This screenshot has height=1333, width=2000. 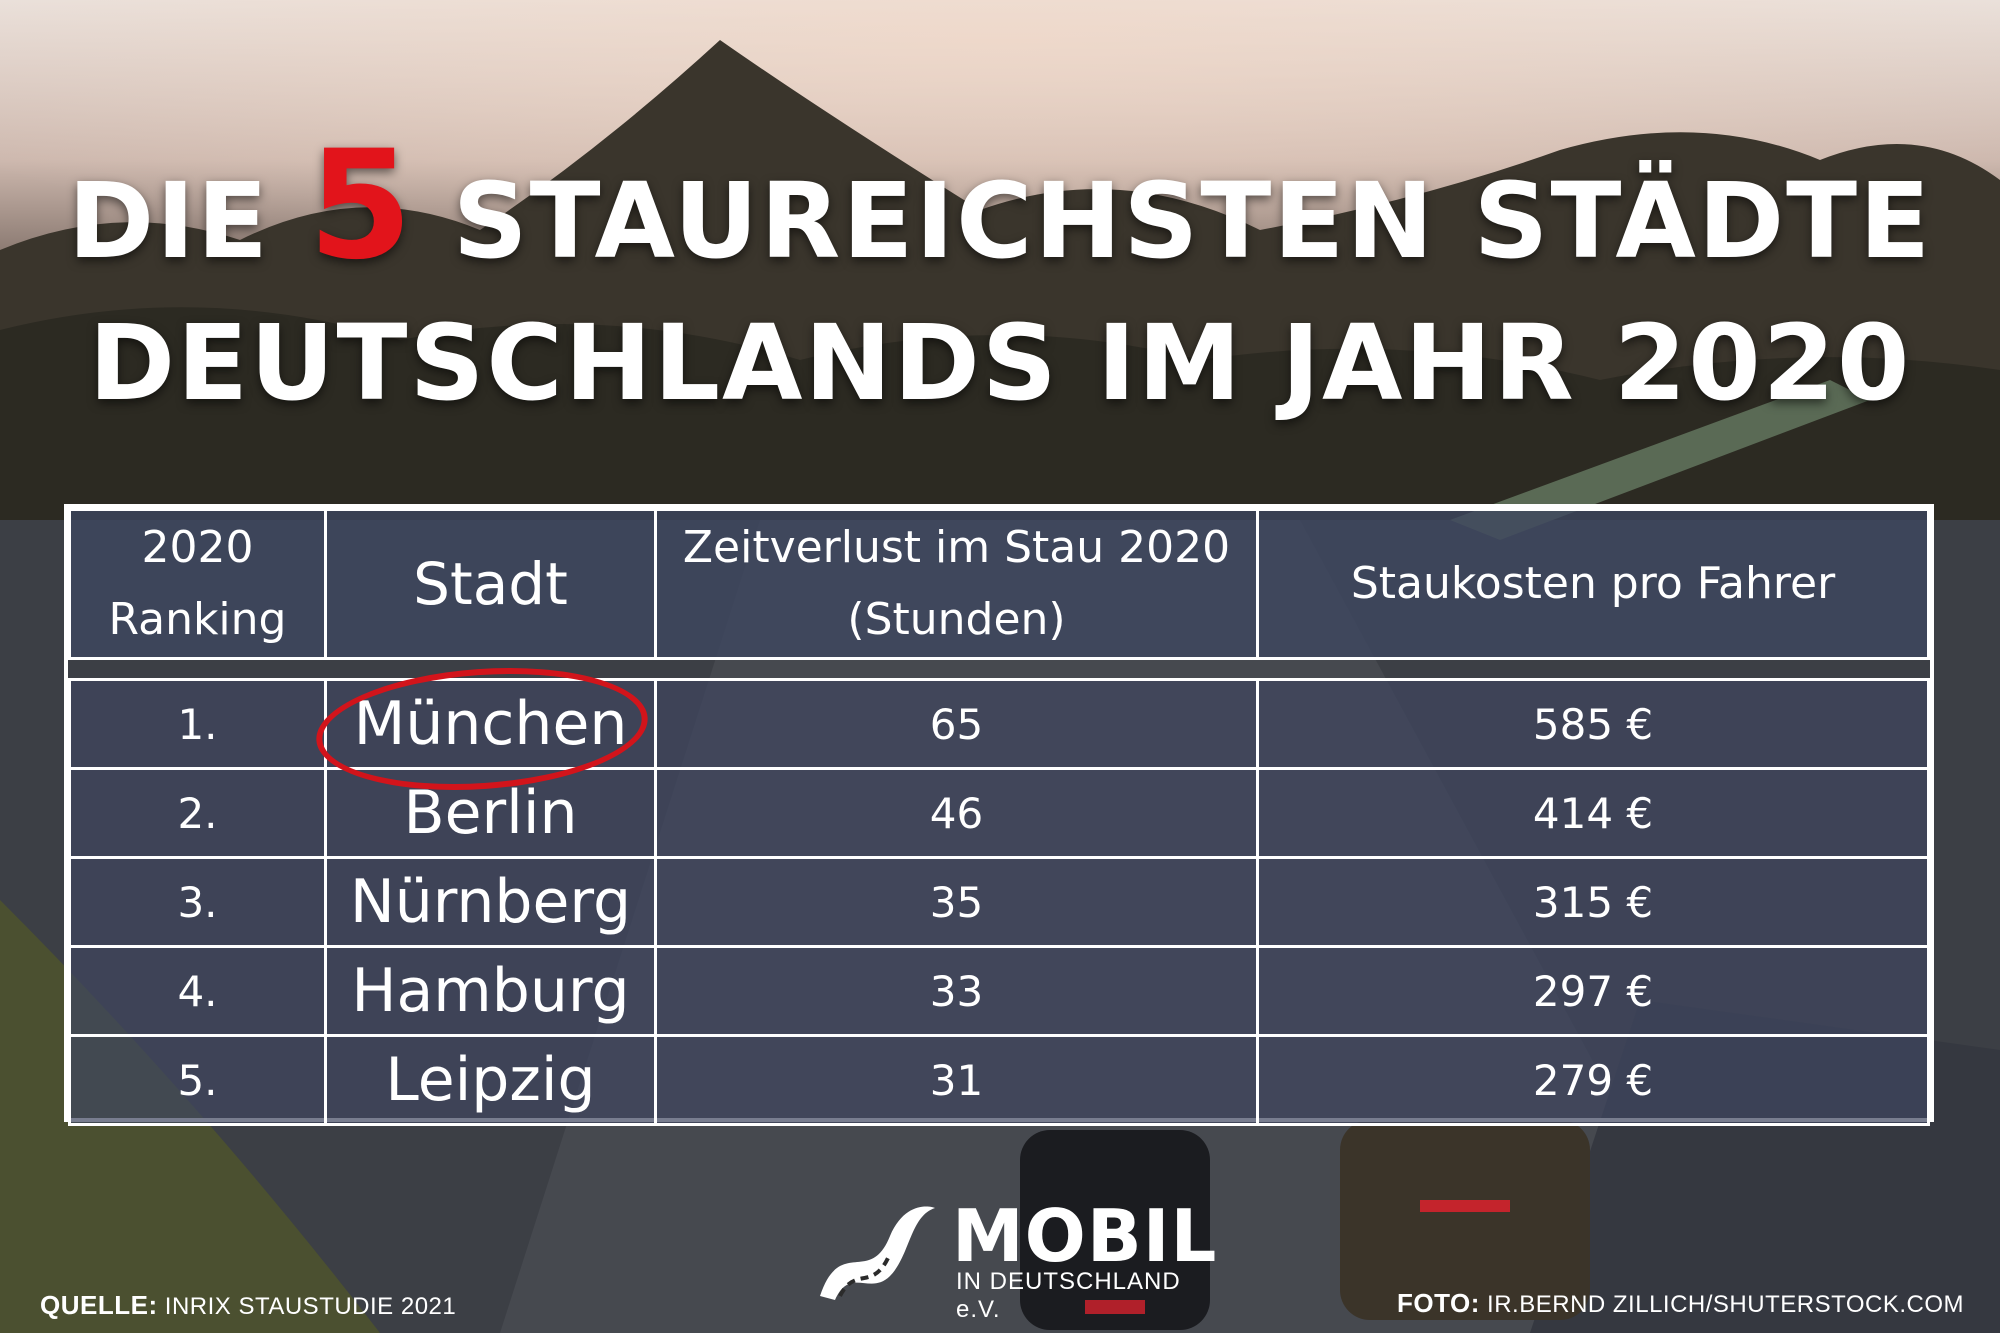 I want to click on table-row: 2. Berlin 46 414 €, so click(x=999, y=813).